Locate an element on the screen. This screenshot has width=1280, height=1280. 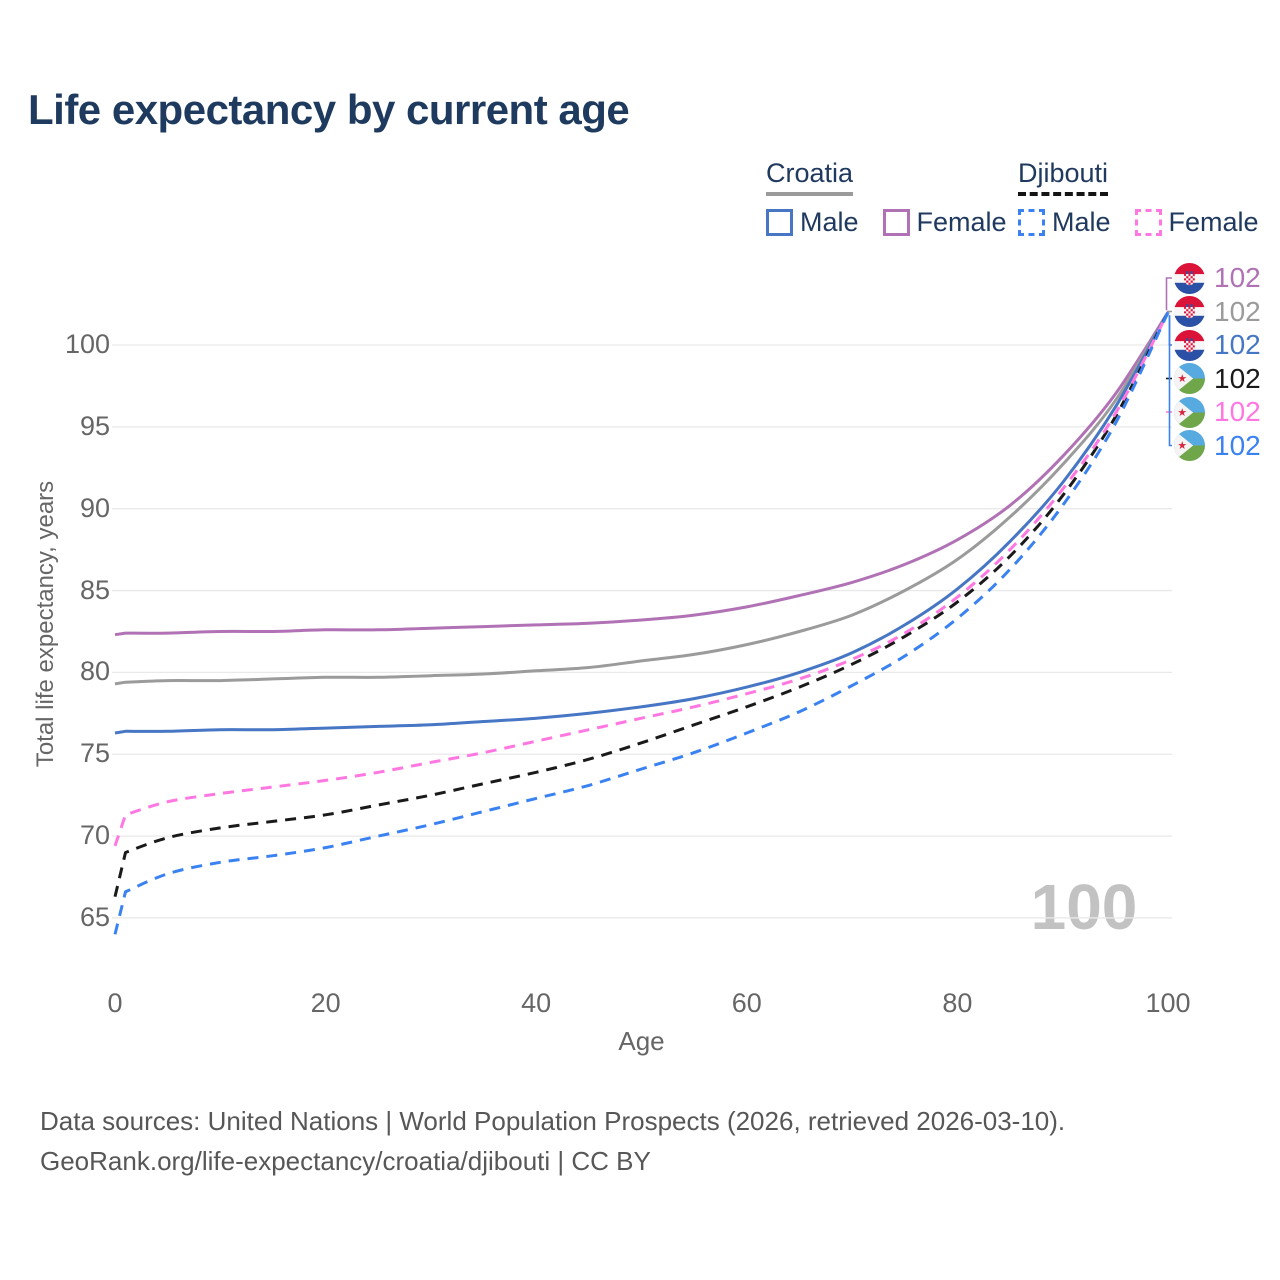
legend-group-djibouti: Djibouti Male Female is located at coordinates (1138, 198).